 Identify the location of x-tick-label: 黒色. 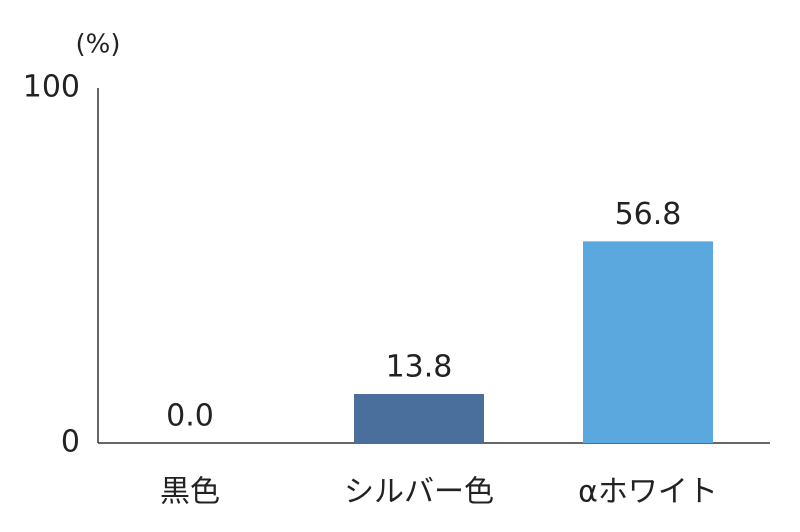
(190, 492).